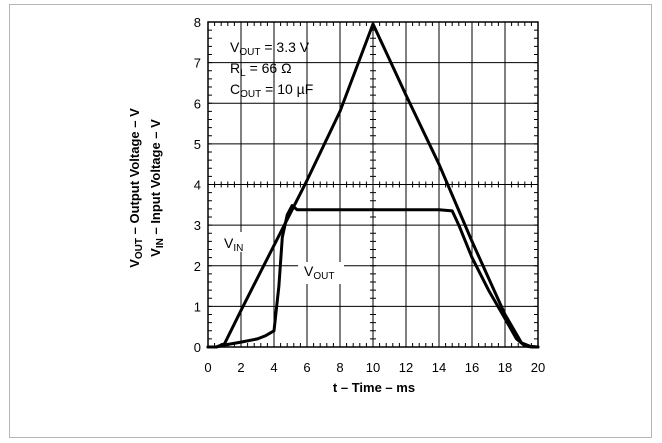 Image resolution: width=662 pixels, height=443 pixels. Describe the element at coordinates (261, 69) in the screenshot. I see `annotation-rl: RL = 66 Ω` at that location.